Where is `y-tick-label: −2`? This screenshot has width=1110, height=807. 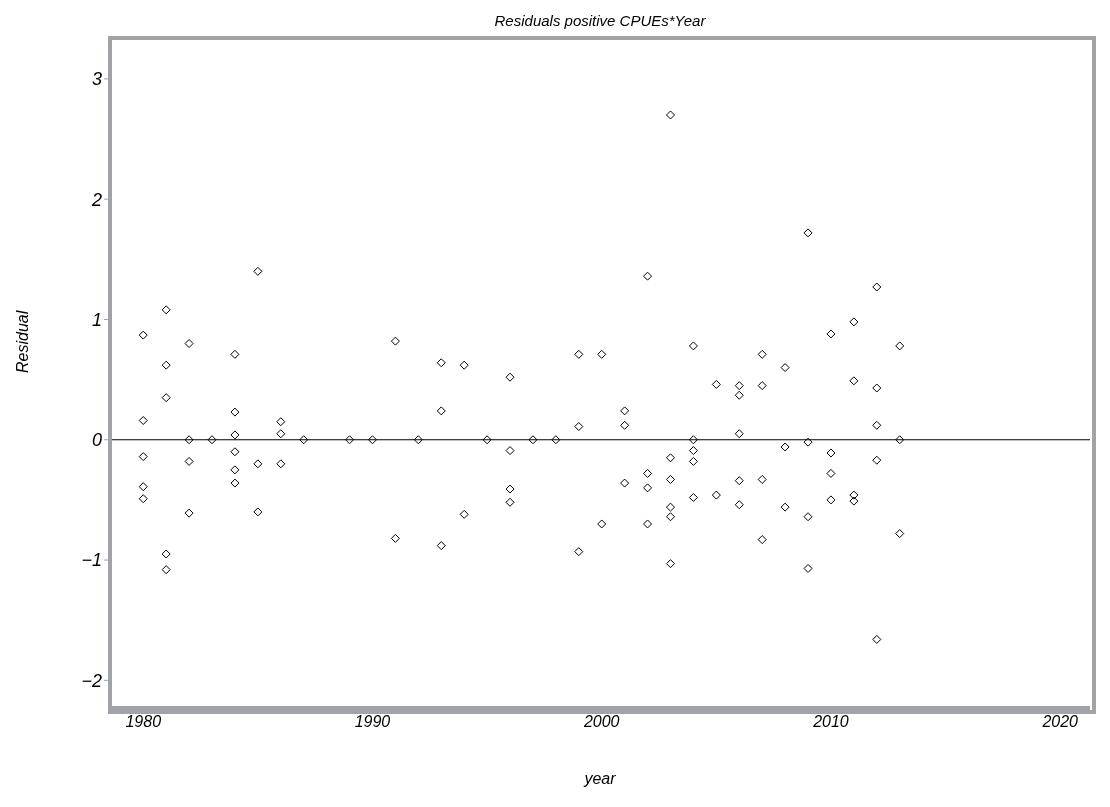 y-tick-label: −2 is located at coordinates (91, 680).